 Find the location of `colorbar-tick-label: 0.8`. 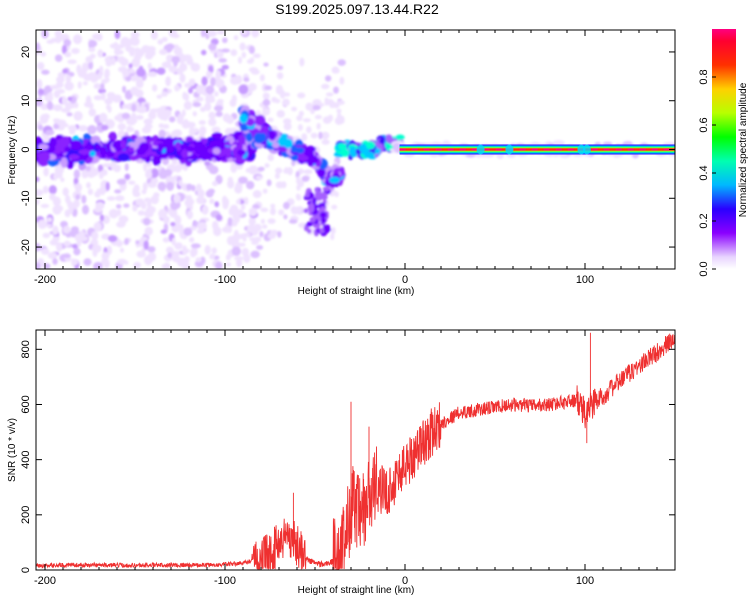

colorbar-tick-label: 0.8 is located at coordinates (704, 76).